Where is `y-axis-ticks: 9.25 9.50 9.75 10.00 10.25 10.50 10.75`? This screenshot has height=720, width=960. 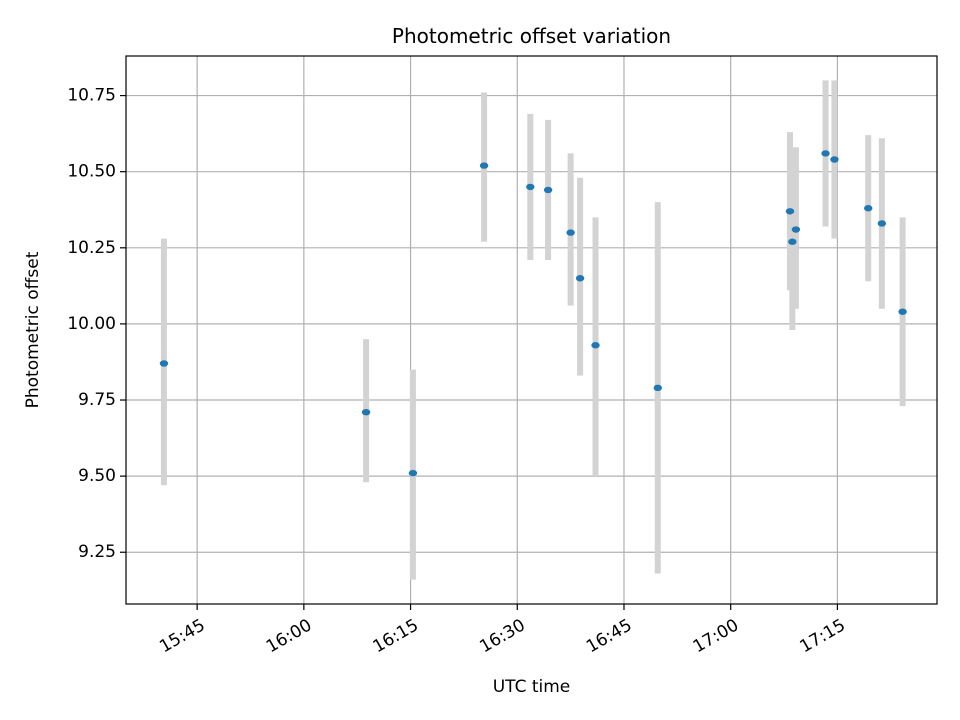 y-axis-ticks: 9.25 9.50 9.75 10.00 10.25 10.50 10.75 is located at coordinates (96, 324).